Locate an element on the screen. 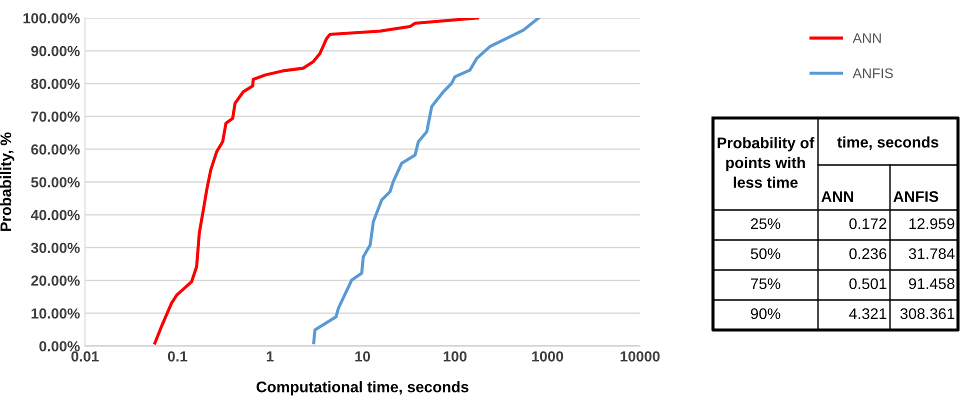  text: 50% is located at coordinates (765, 254).